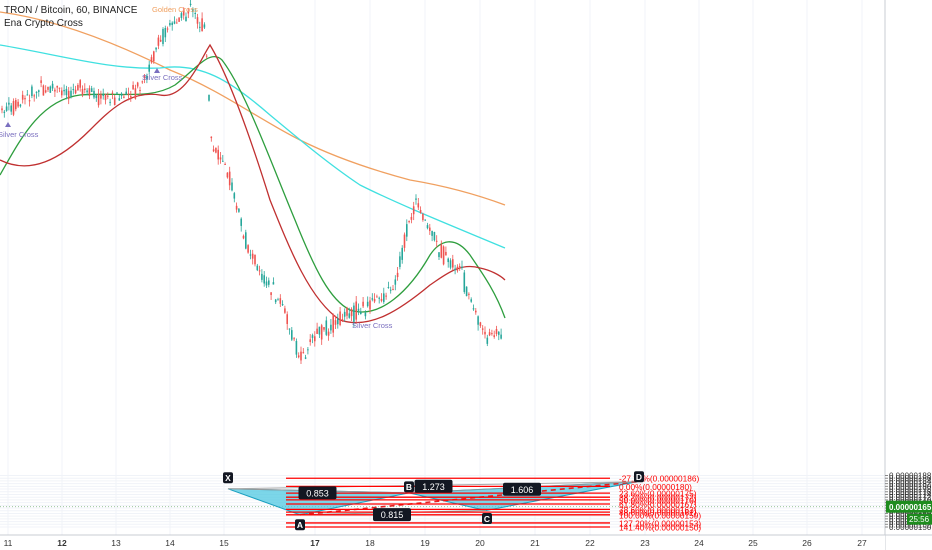 The image size is (932, 550). Describe the element at coordinates (442, 542) in the screenshot. I see `time-axis-bg` at that location.